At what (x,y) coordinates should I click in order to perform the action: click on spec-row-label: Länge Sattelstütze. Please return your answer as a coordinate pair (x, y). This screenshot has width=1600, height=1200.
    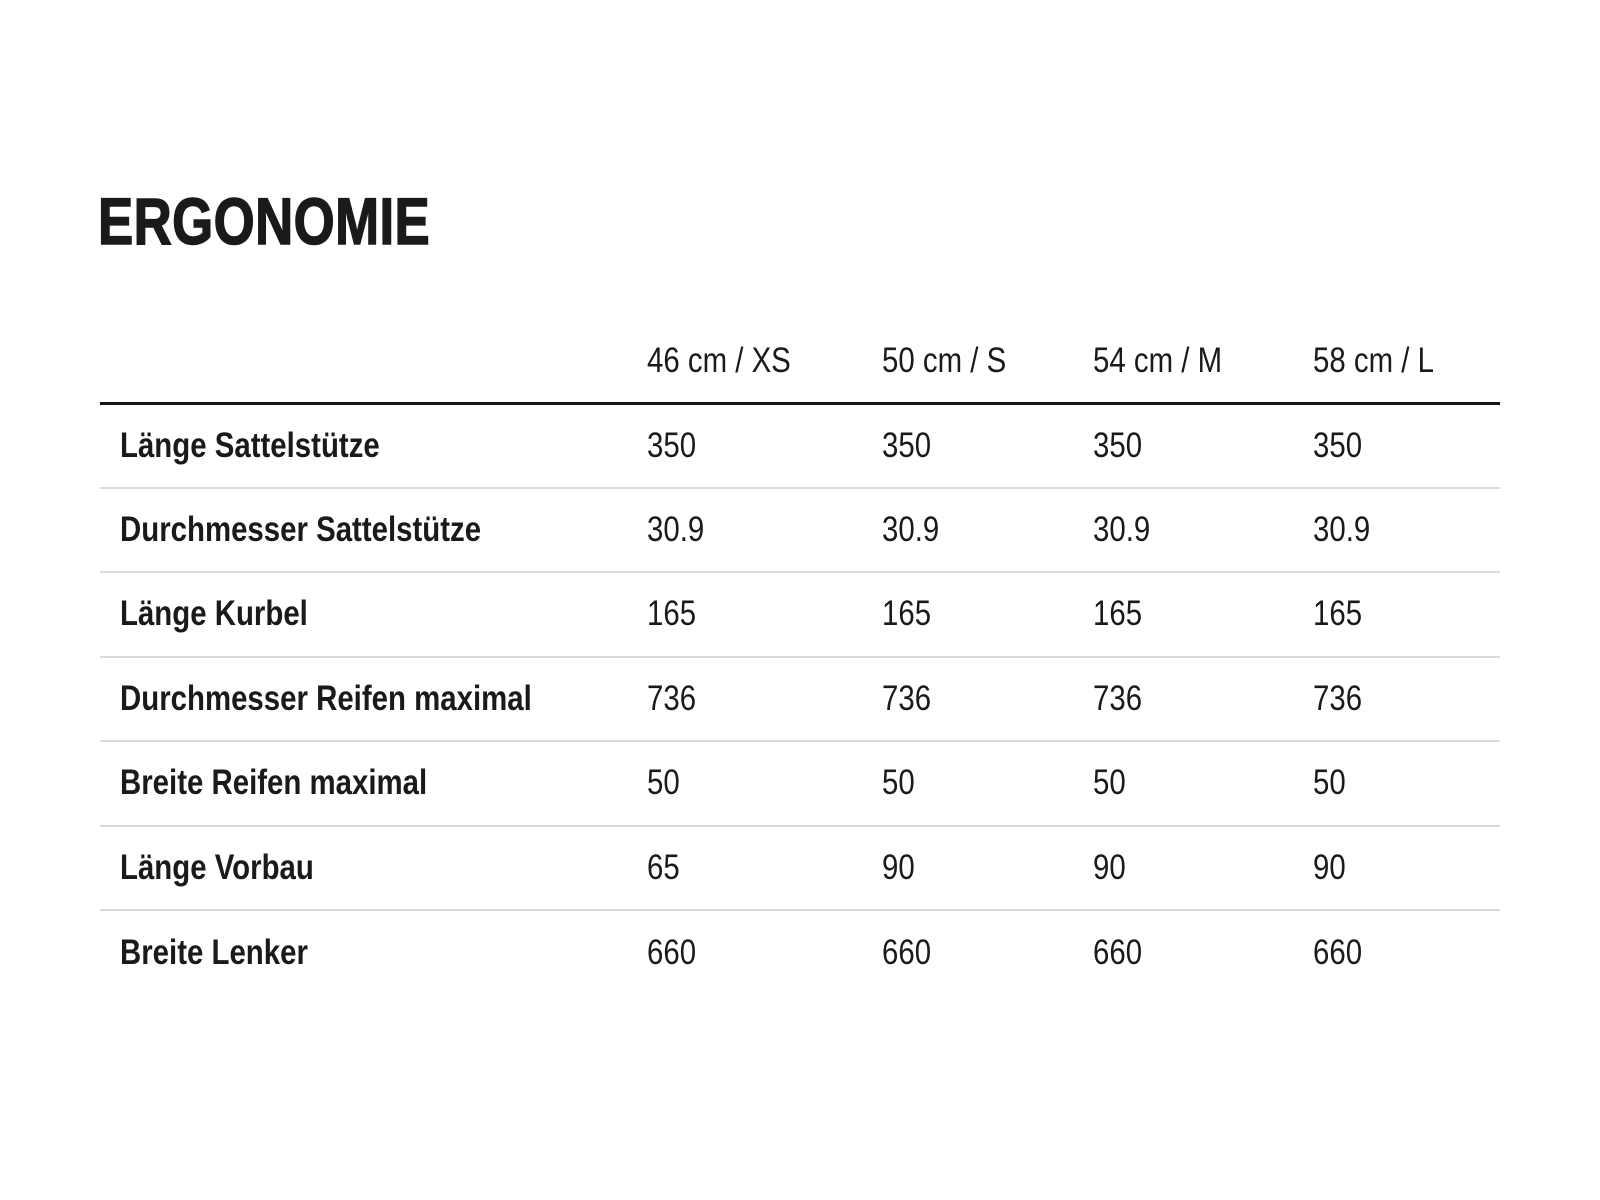
    Looking at the image, I should click on (250, 445).